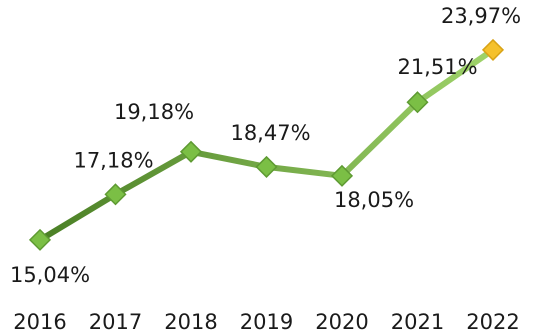 The height and width of the screenshot is (336, 546). What do you see at coordinates (341, 322) in the screenshot?
I see `x-tick-label-2020: 2020` at bounding box center [341, 322].